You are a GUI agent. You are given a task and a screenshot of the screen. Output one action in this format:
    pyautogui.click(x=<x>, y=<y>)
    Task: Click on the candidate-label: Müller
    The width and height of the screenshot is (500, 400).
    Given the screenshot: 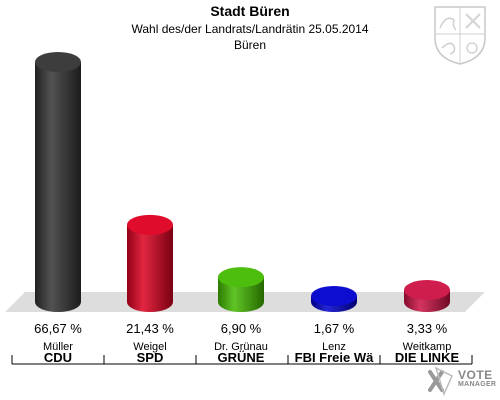 What is the action you would take?
    pyautogui.click(x=58, y=347)
    